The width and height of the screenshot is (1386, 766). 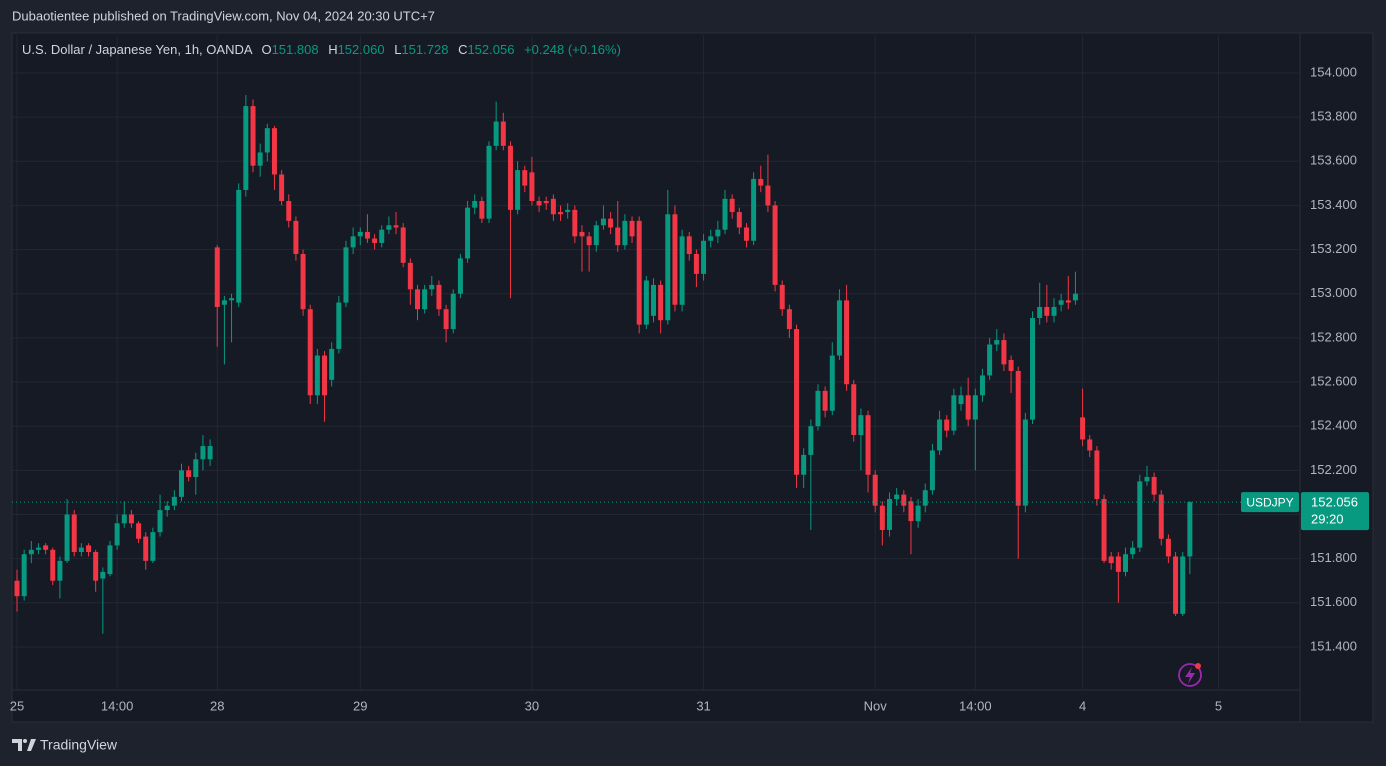 What do you see at coordinates (1333, 116) in the screenshot?
I see `y-tick-label: 153.800` at bounding box center [1333, 116].